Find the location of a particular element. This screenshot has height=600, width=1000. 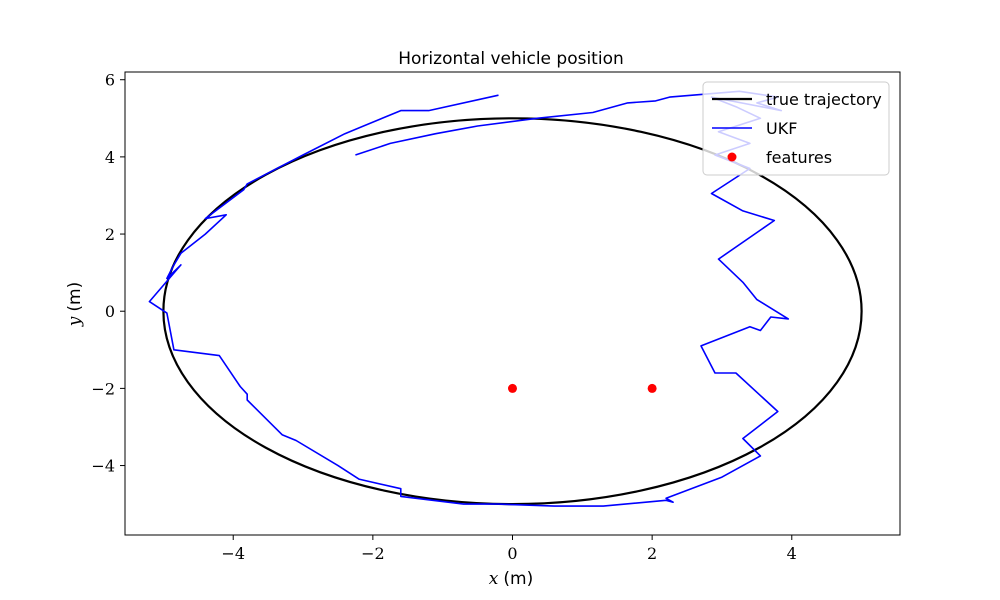

x-axis: −4 −2 0 2 4 is located at coordinates (509, 549).